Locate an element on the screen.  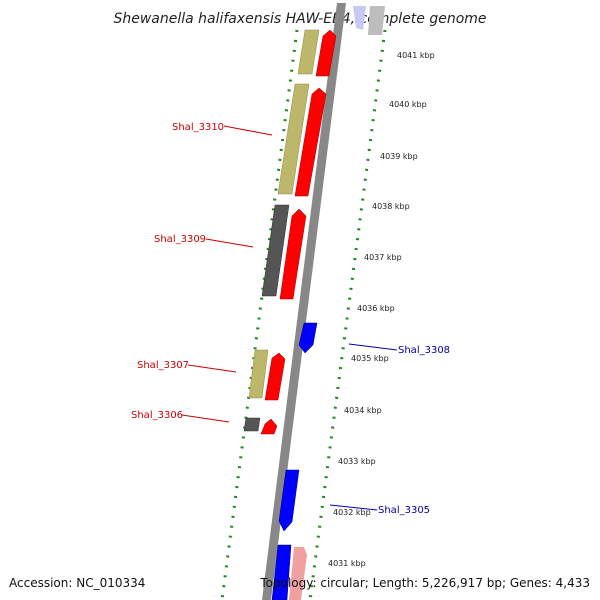
gene-label-shal-3307: Shal_3307 is located at coordinates (163, 365).